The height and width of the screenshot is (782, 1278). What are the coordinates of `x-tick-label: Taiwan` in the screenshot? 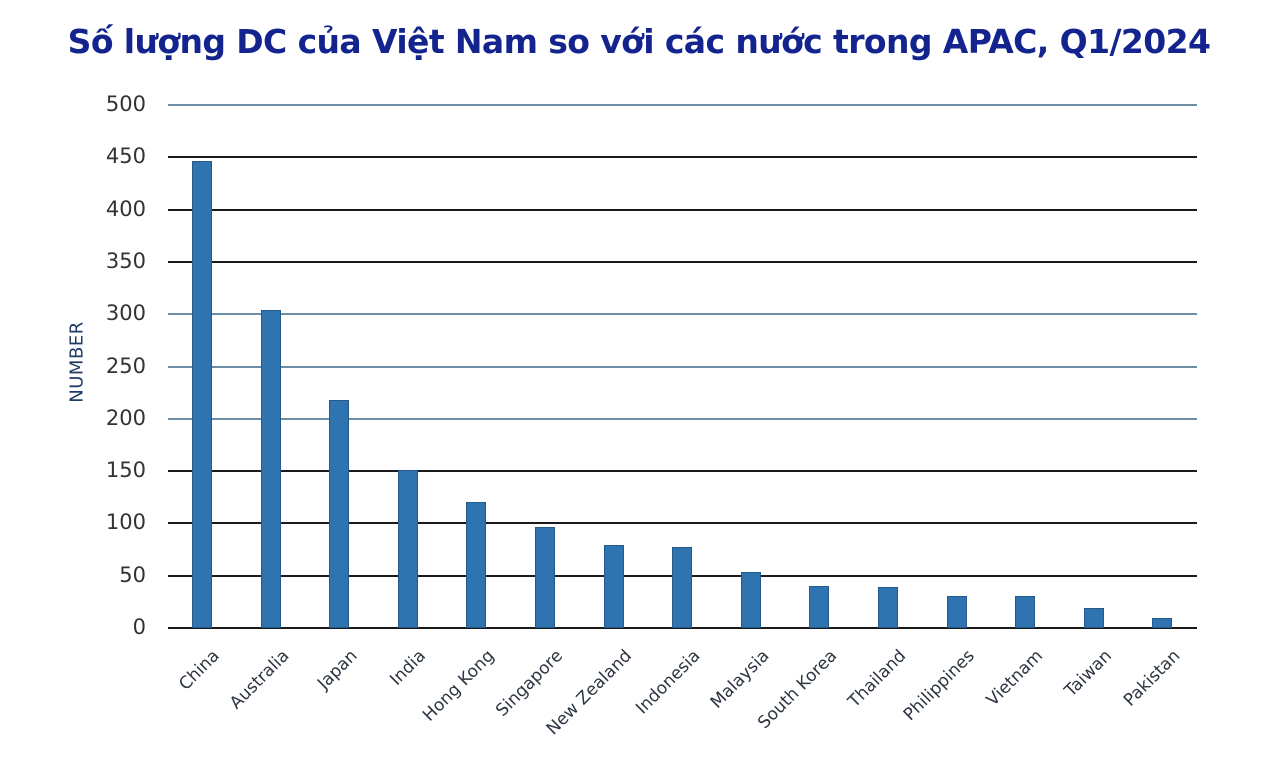 It's located at (1088, 674).